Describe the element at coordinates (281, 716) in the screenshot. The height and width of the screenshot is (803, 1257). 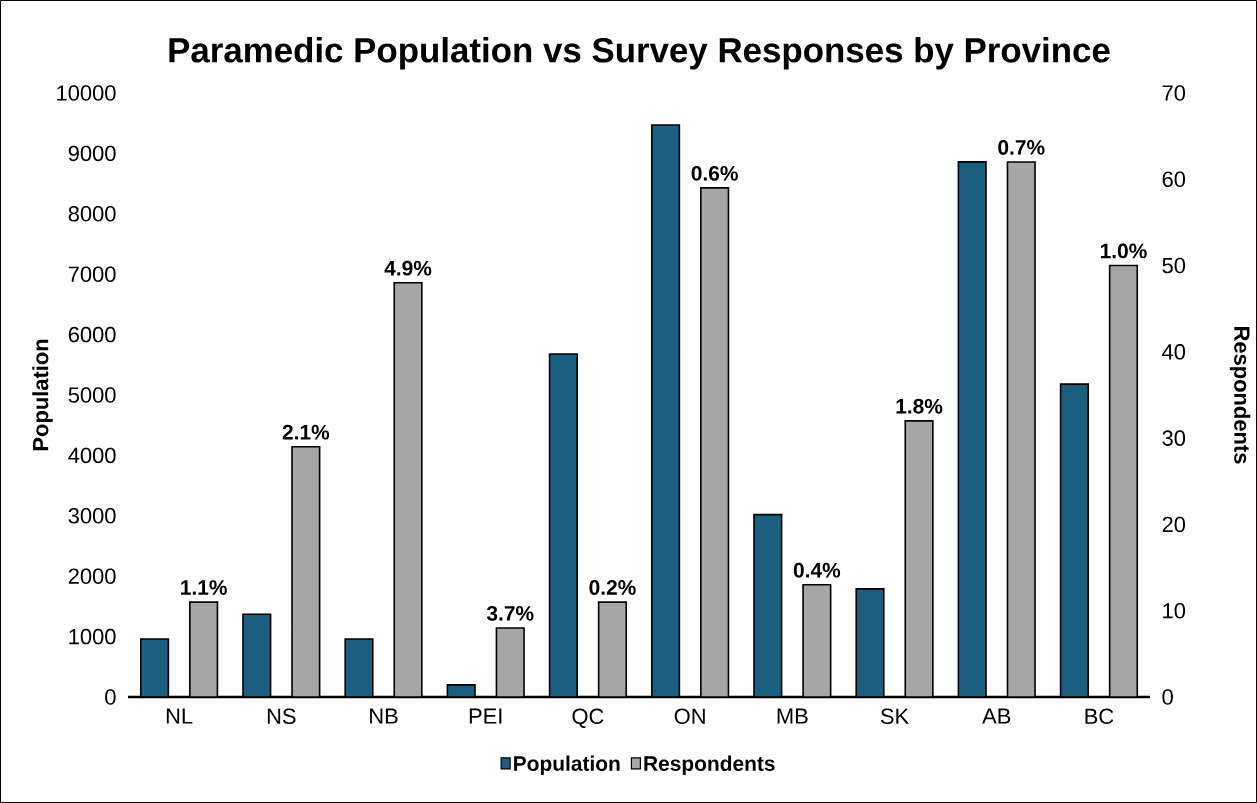
I see `x-tick-label: NS` at that location.